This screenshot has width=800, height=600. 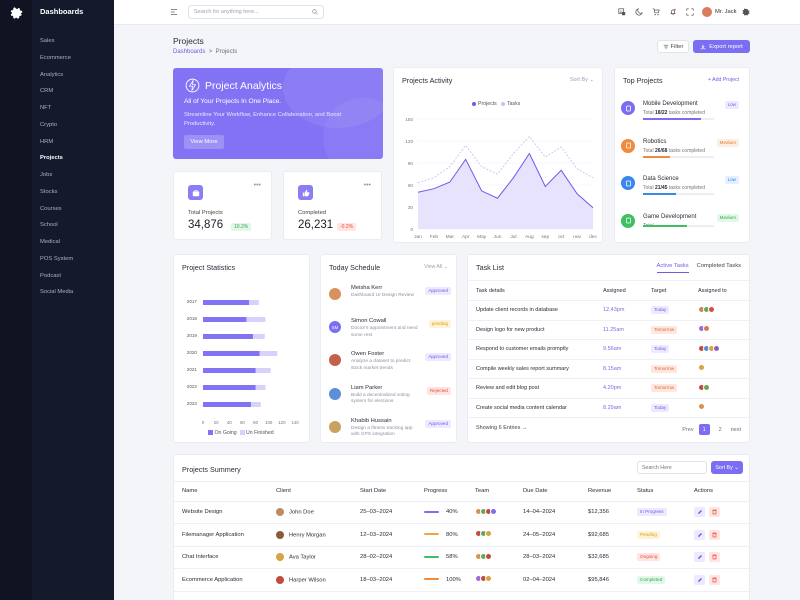 What do you see at coordinates (639, 12) in the screenshot?
I see `moon-icon` at bounding box center [639, 12].